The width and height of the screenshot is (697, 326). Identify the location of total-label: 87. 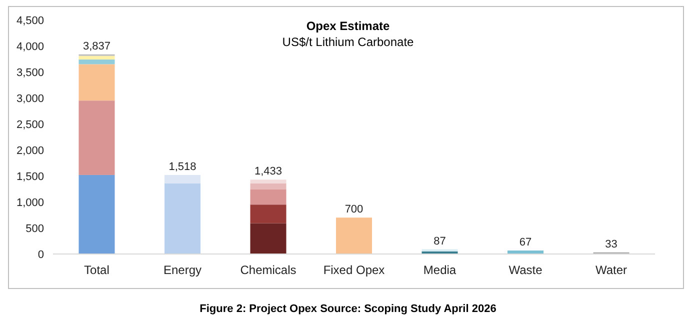
(440, 241).